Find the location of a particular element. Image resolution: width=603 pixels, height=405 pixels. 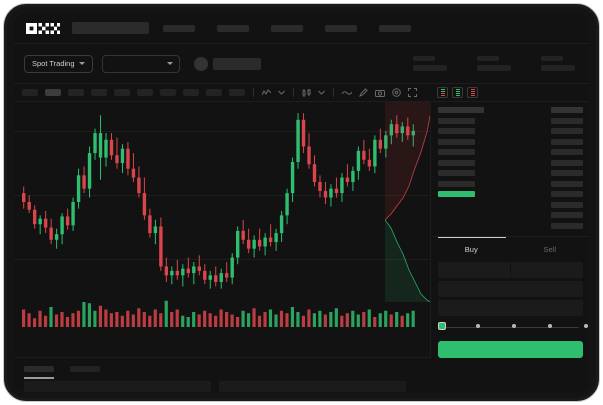

chart-type-icon is located at coordinates (306, 92).